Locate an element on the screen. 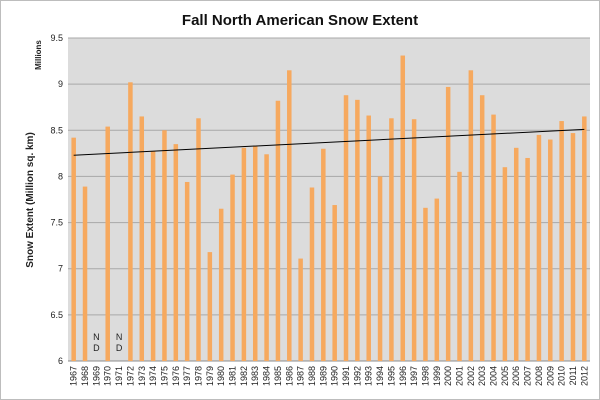 The width and height of the screenshot is (600, 400). x-tick-label: 2004 is located at coordinates (494, 376).